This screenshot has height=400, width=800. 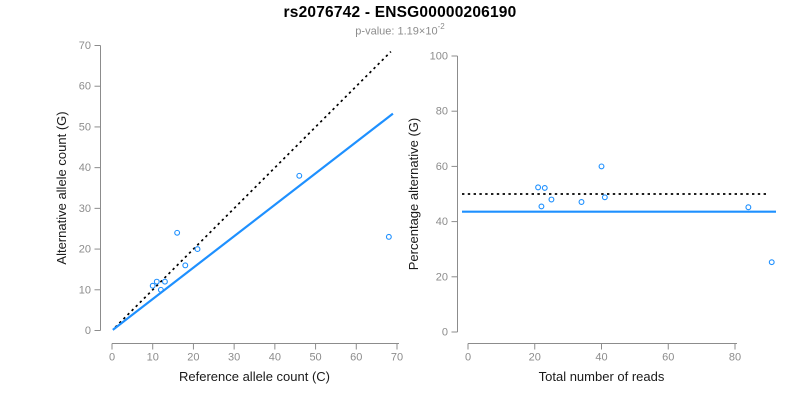 I want to click on y-tick-label: 70, so click(x=85, y=46).